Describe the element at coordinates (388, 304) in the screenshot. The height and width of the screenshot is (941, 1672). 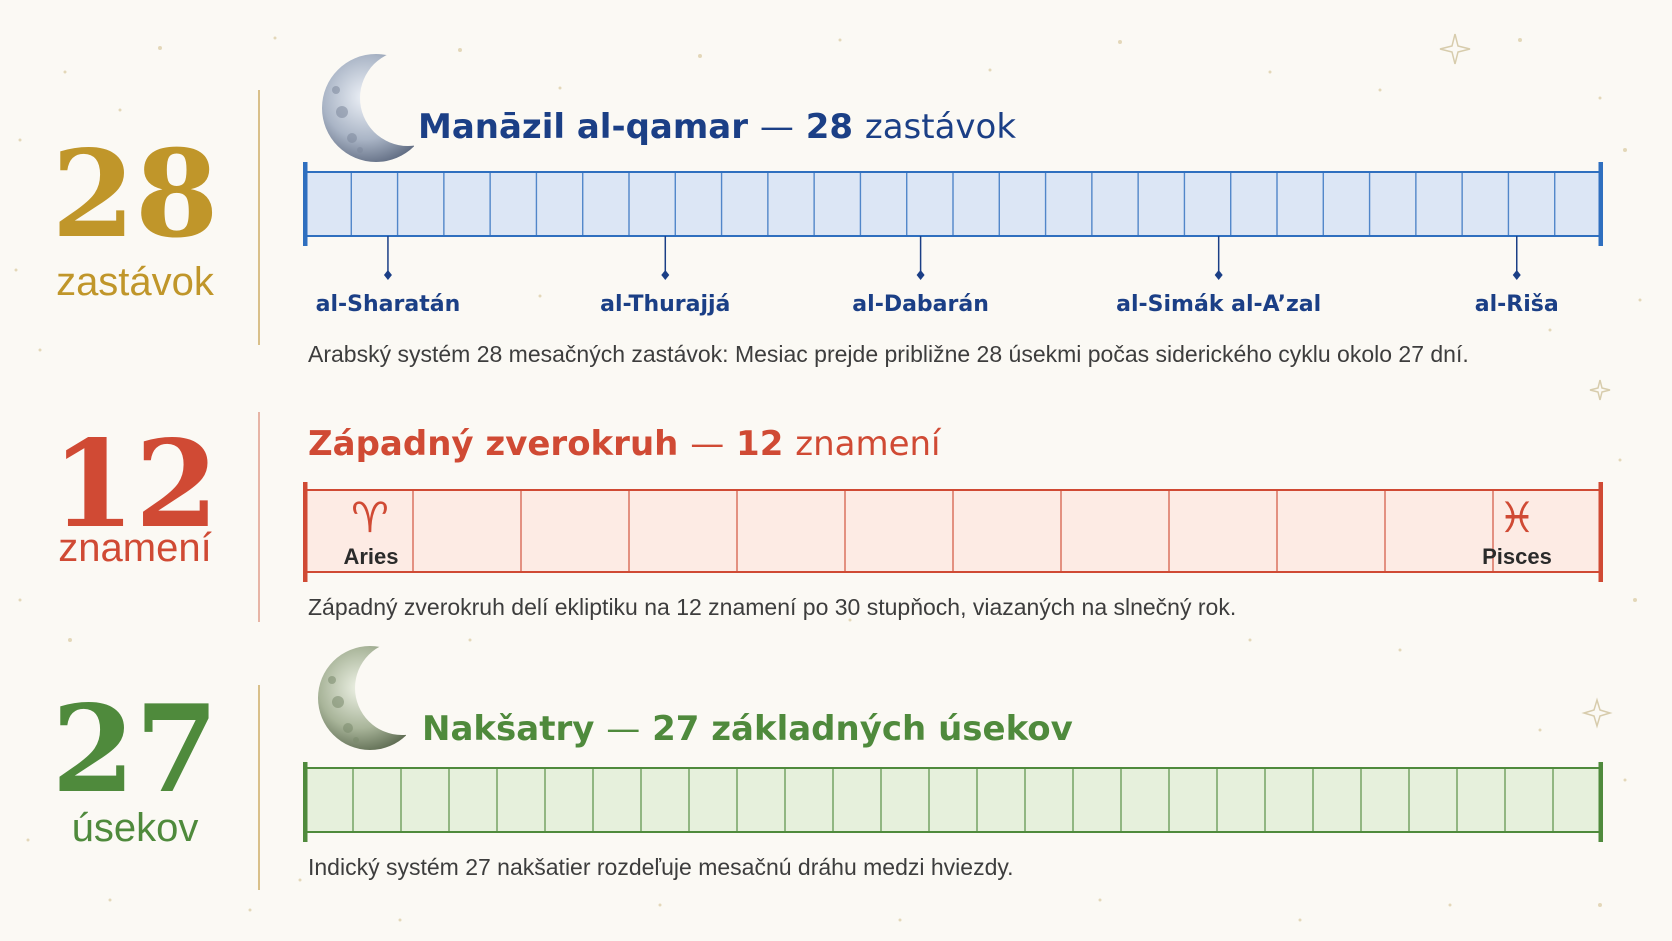
I see `station-label: al-Sharatán` at that location.